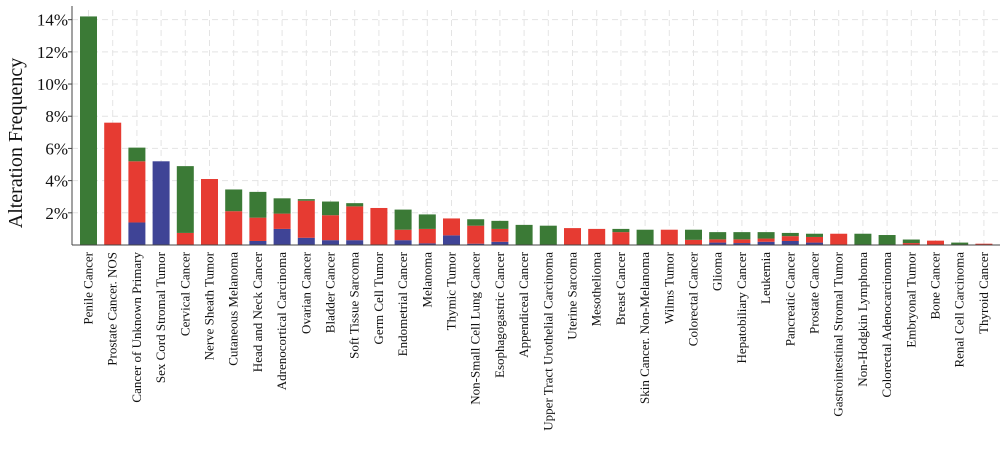  What do you see at coordinates (935, 285) in the screenshot?
I see `x-tick-label: Bone Cancer` at bounding box center [935, 285].